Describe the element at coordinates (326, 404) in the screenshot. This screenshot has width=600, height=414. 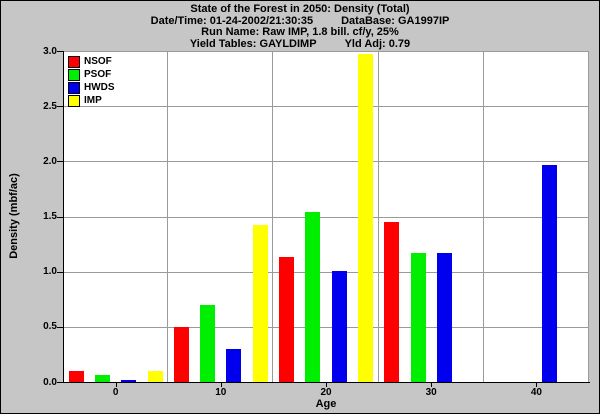
I see `x-axis-title: Age` at that location.